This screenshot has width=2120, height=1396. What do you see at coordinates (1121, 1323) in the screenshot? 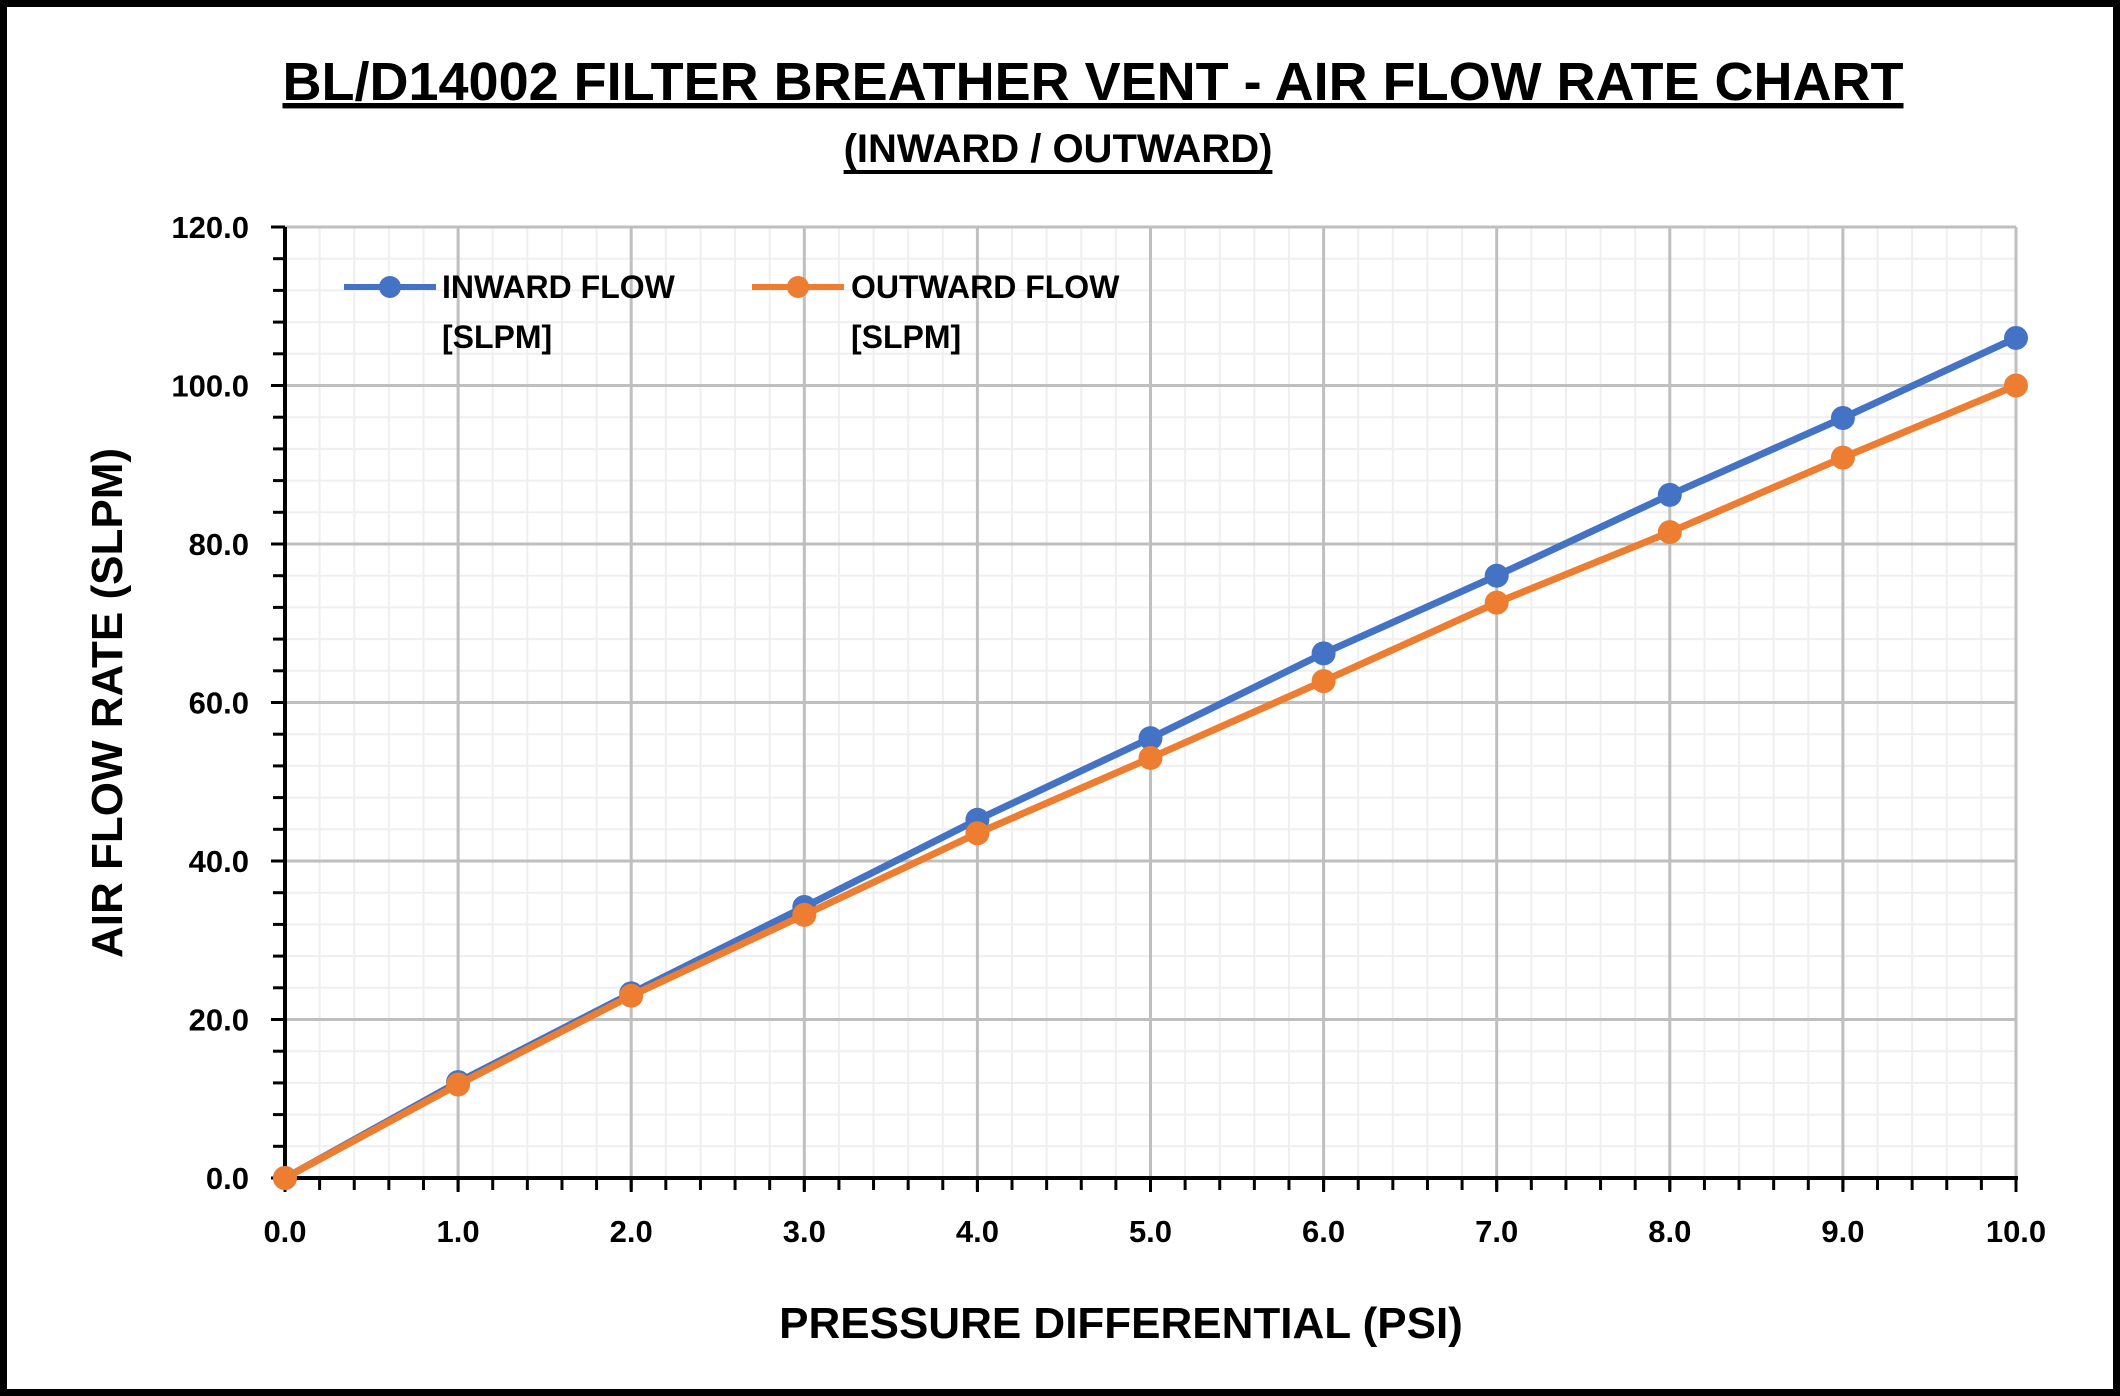
I see `x-axis-title: PRESSURE DIFFERENTIAL (PSI)` at bounding box center [1121, 1323].